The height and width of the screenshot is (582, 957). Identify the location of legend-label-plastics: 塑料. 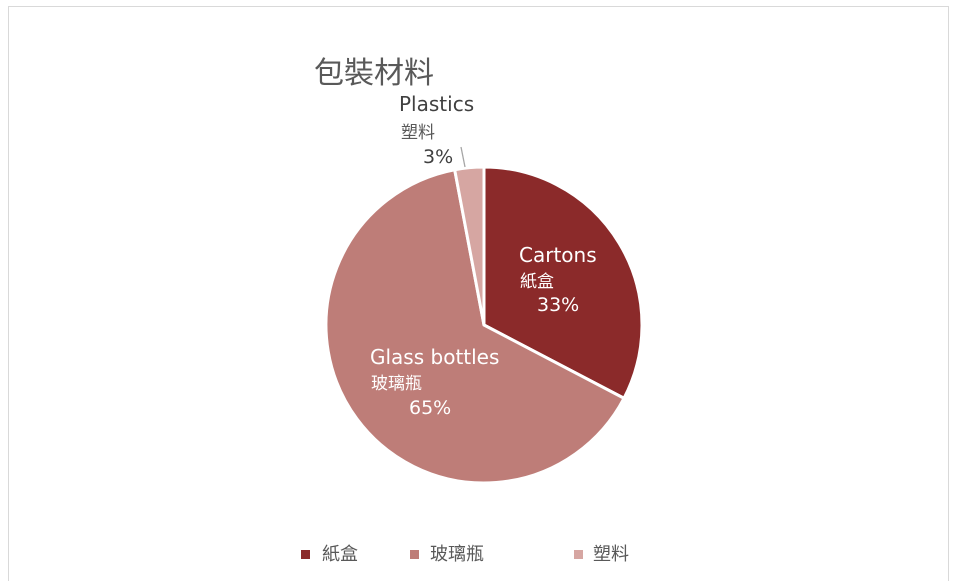
(611, 554).